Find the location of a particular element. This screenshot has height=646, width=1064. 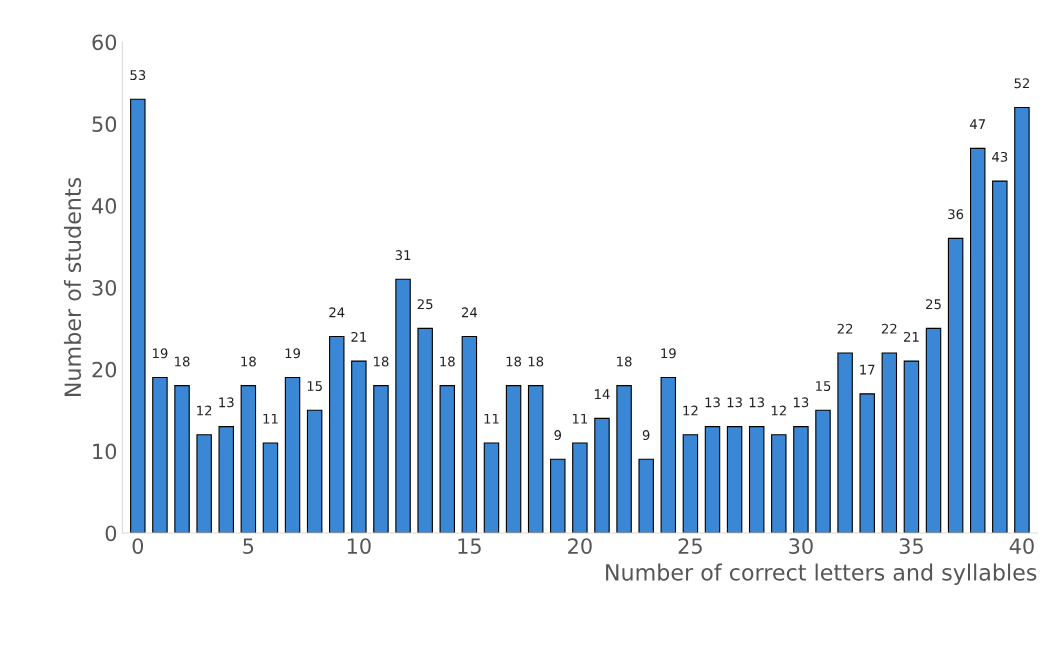

data-label: 17 is located at coordinates (867, 369).